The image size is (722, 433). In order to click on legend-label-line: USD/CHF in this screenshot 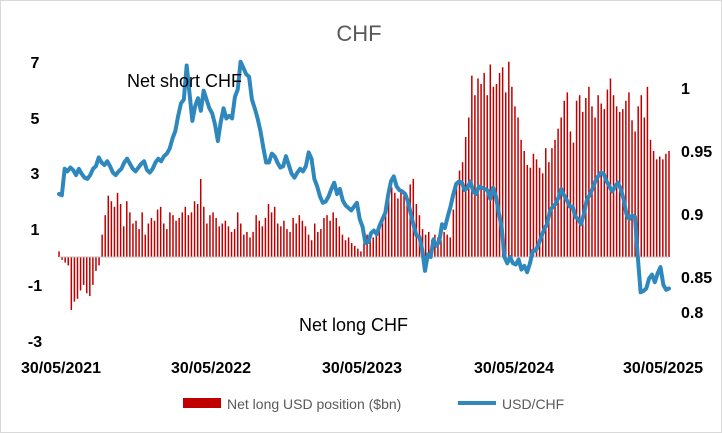, I will do `click(533, 404)`.